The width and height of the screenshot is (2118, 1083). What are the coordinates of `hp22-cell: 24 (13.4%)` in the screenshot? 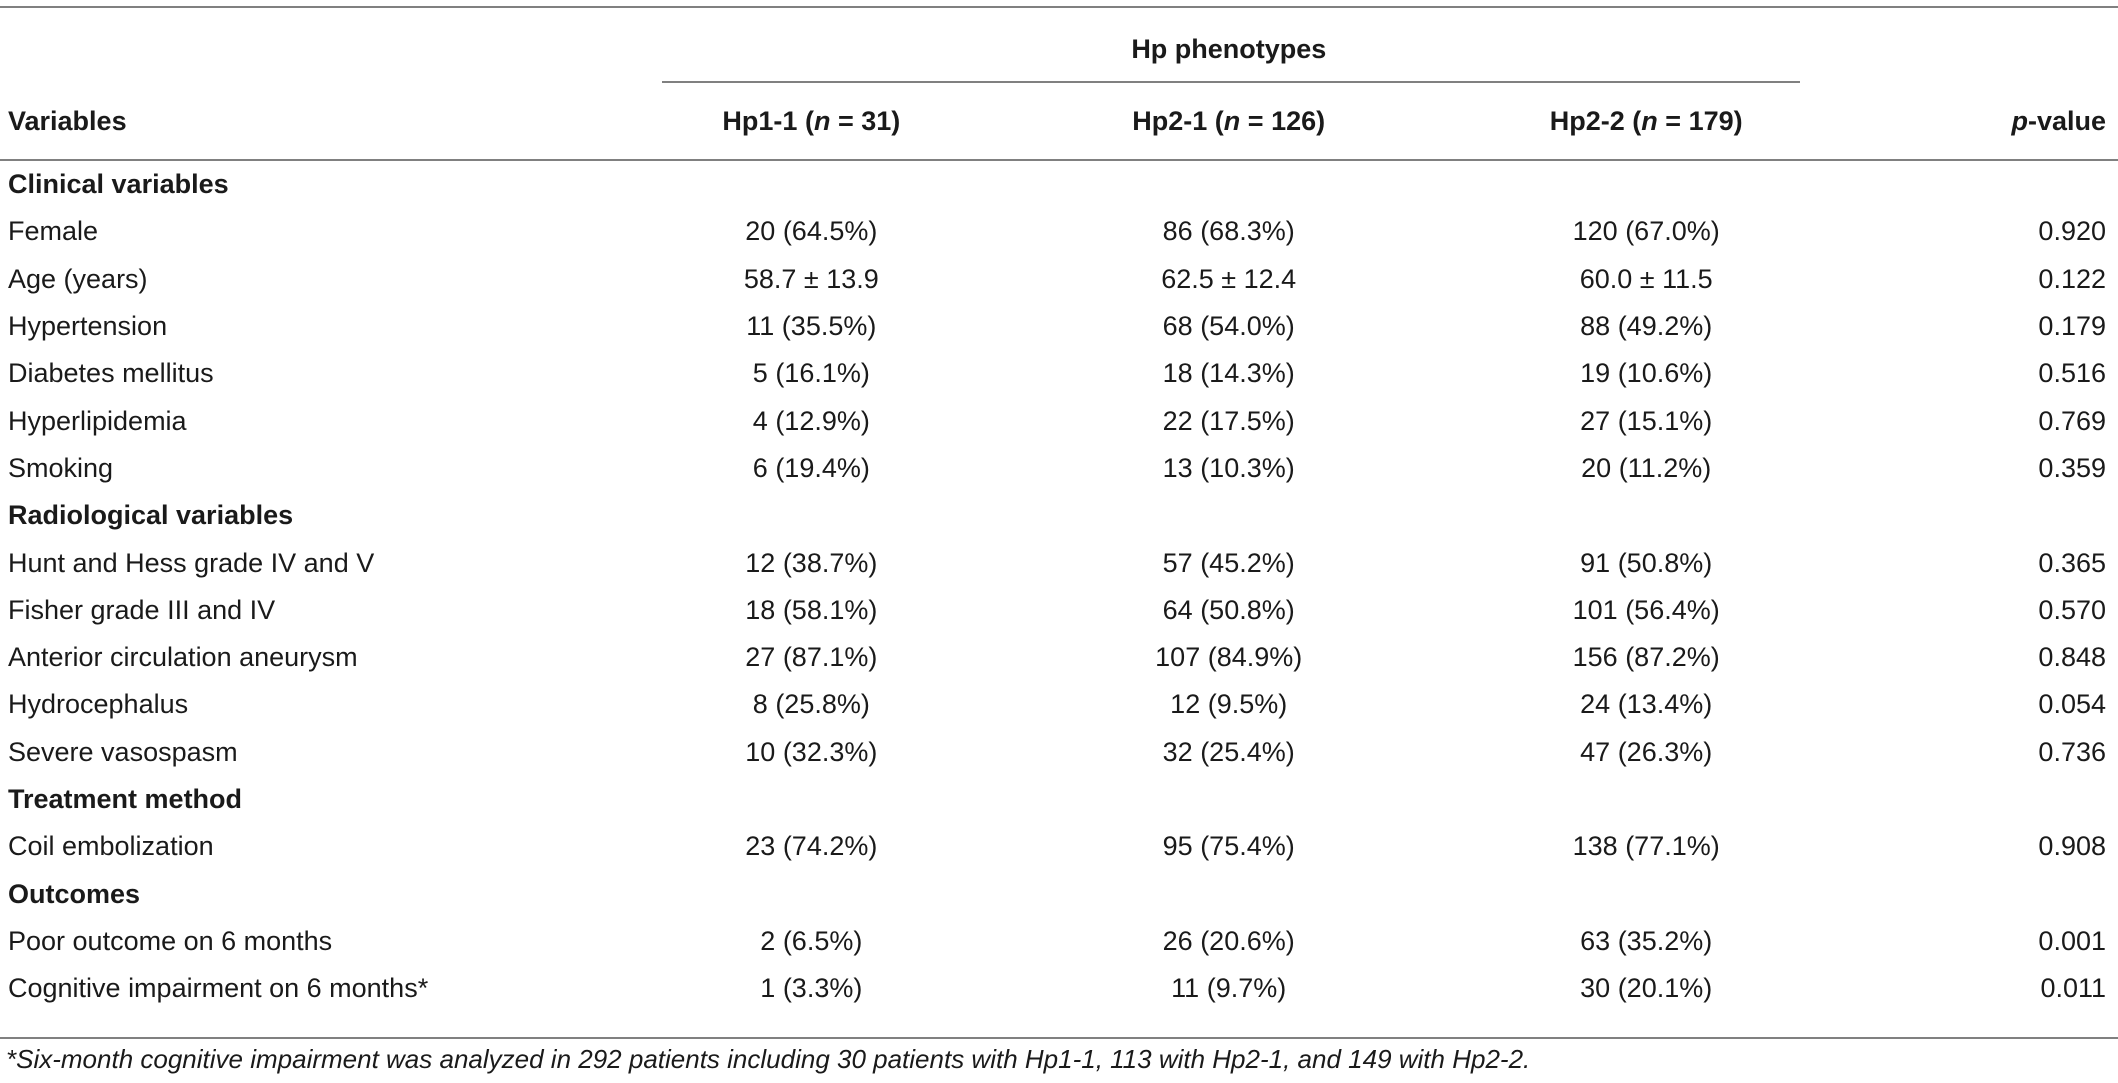 It's located at (1646, 704).